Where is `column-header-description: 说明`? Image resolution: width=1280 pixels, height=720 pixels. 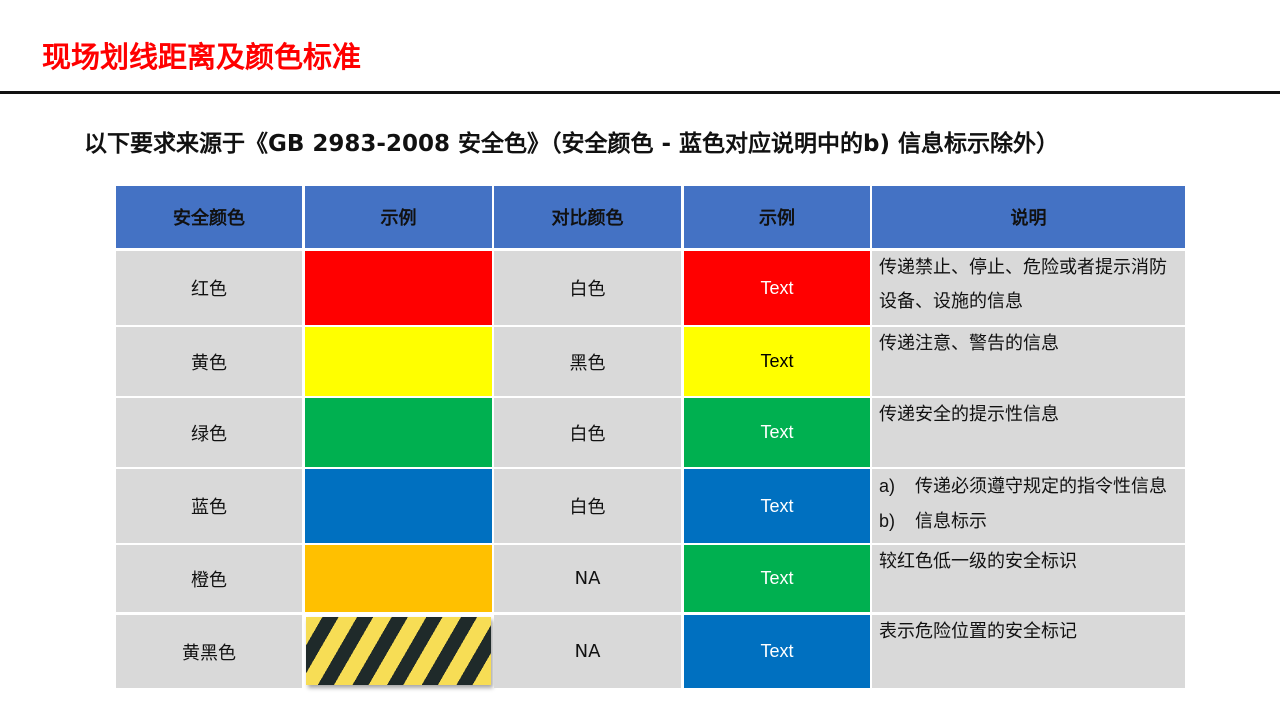
column-header-description: 说明 is located at coordinates (1028, 217).